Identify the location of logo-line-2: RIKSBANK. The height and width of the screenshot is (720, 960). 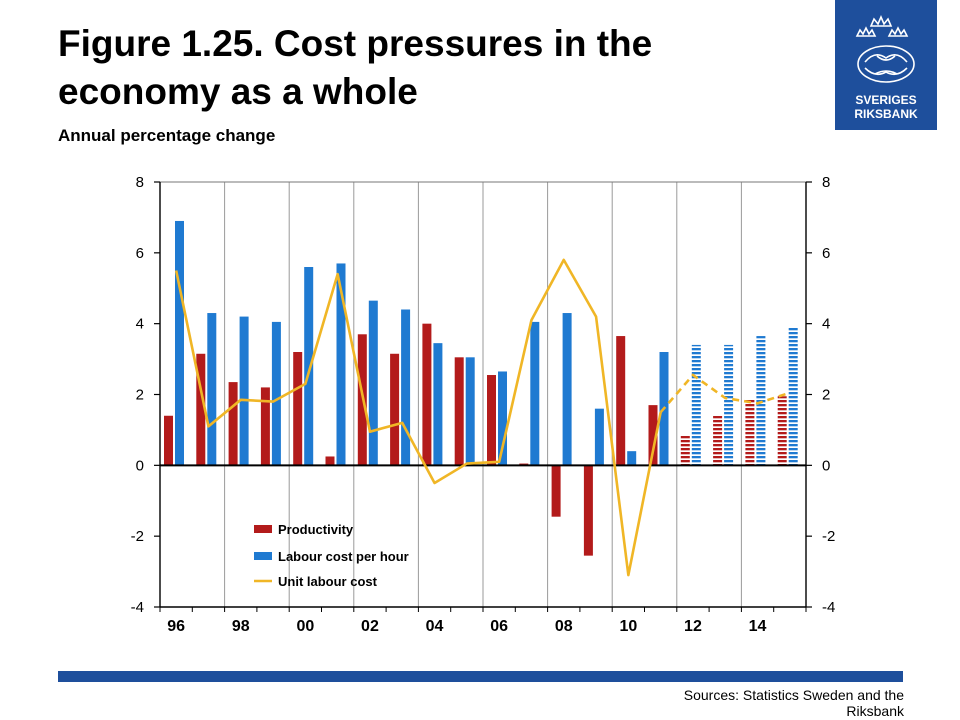
(886, 114).